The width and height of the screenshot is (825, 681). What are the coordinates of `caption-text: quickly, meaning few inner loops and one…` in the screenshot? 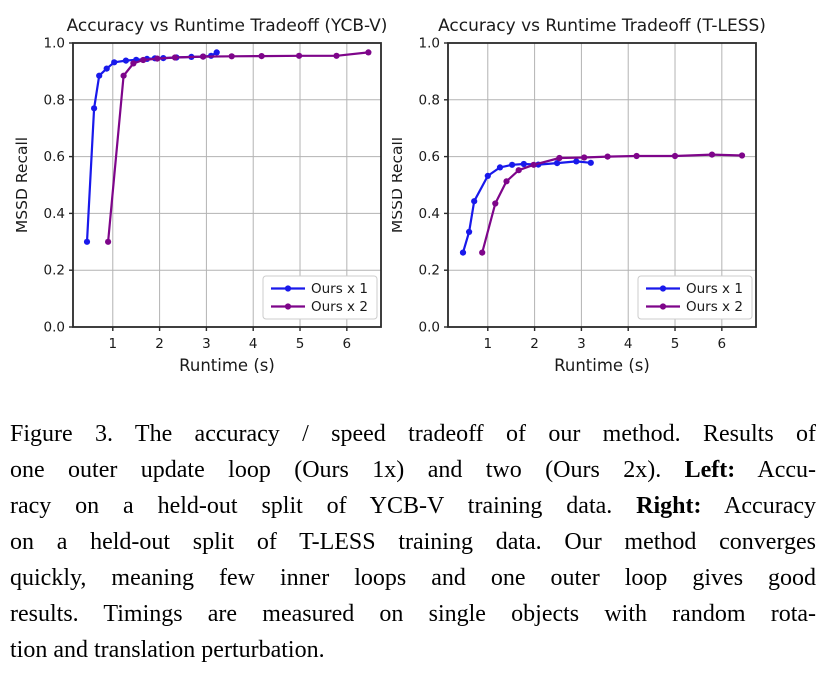 It's located at (413, 578).